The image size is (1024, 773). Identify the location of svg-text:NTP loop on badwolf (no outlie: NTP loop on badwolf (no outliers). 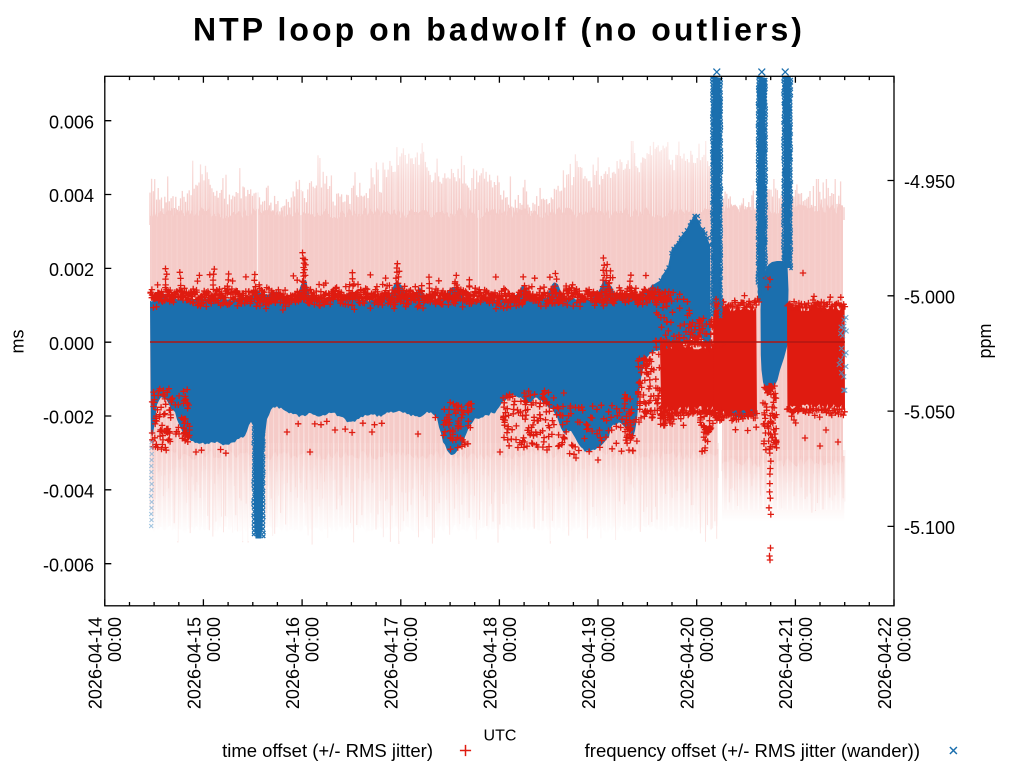
(499, 30).